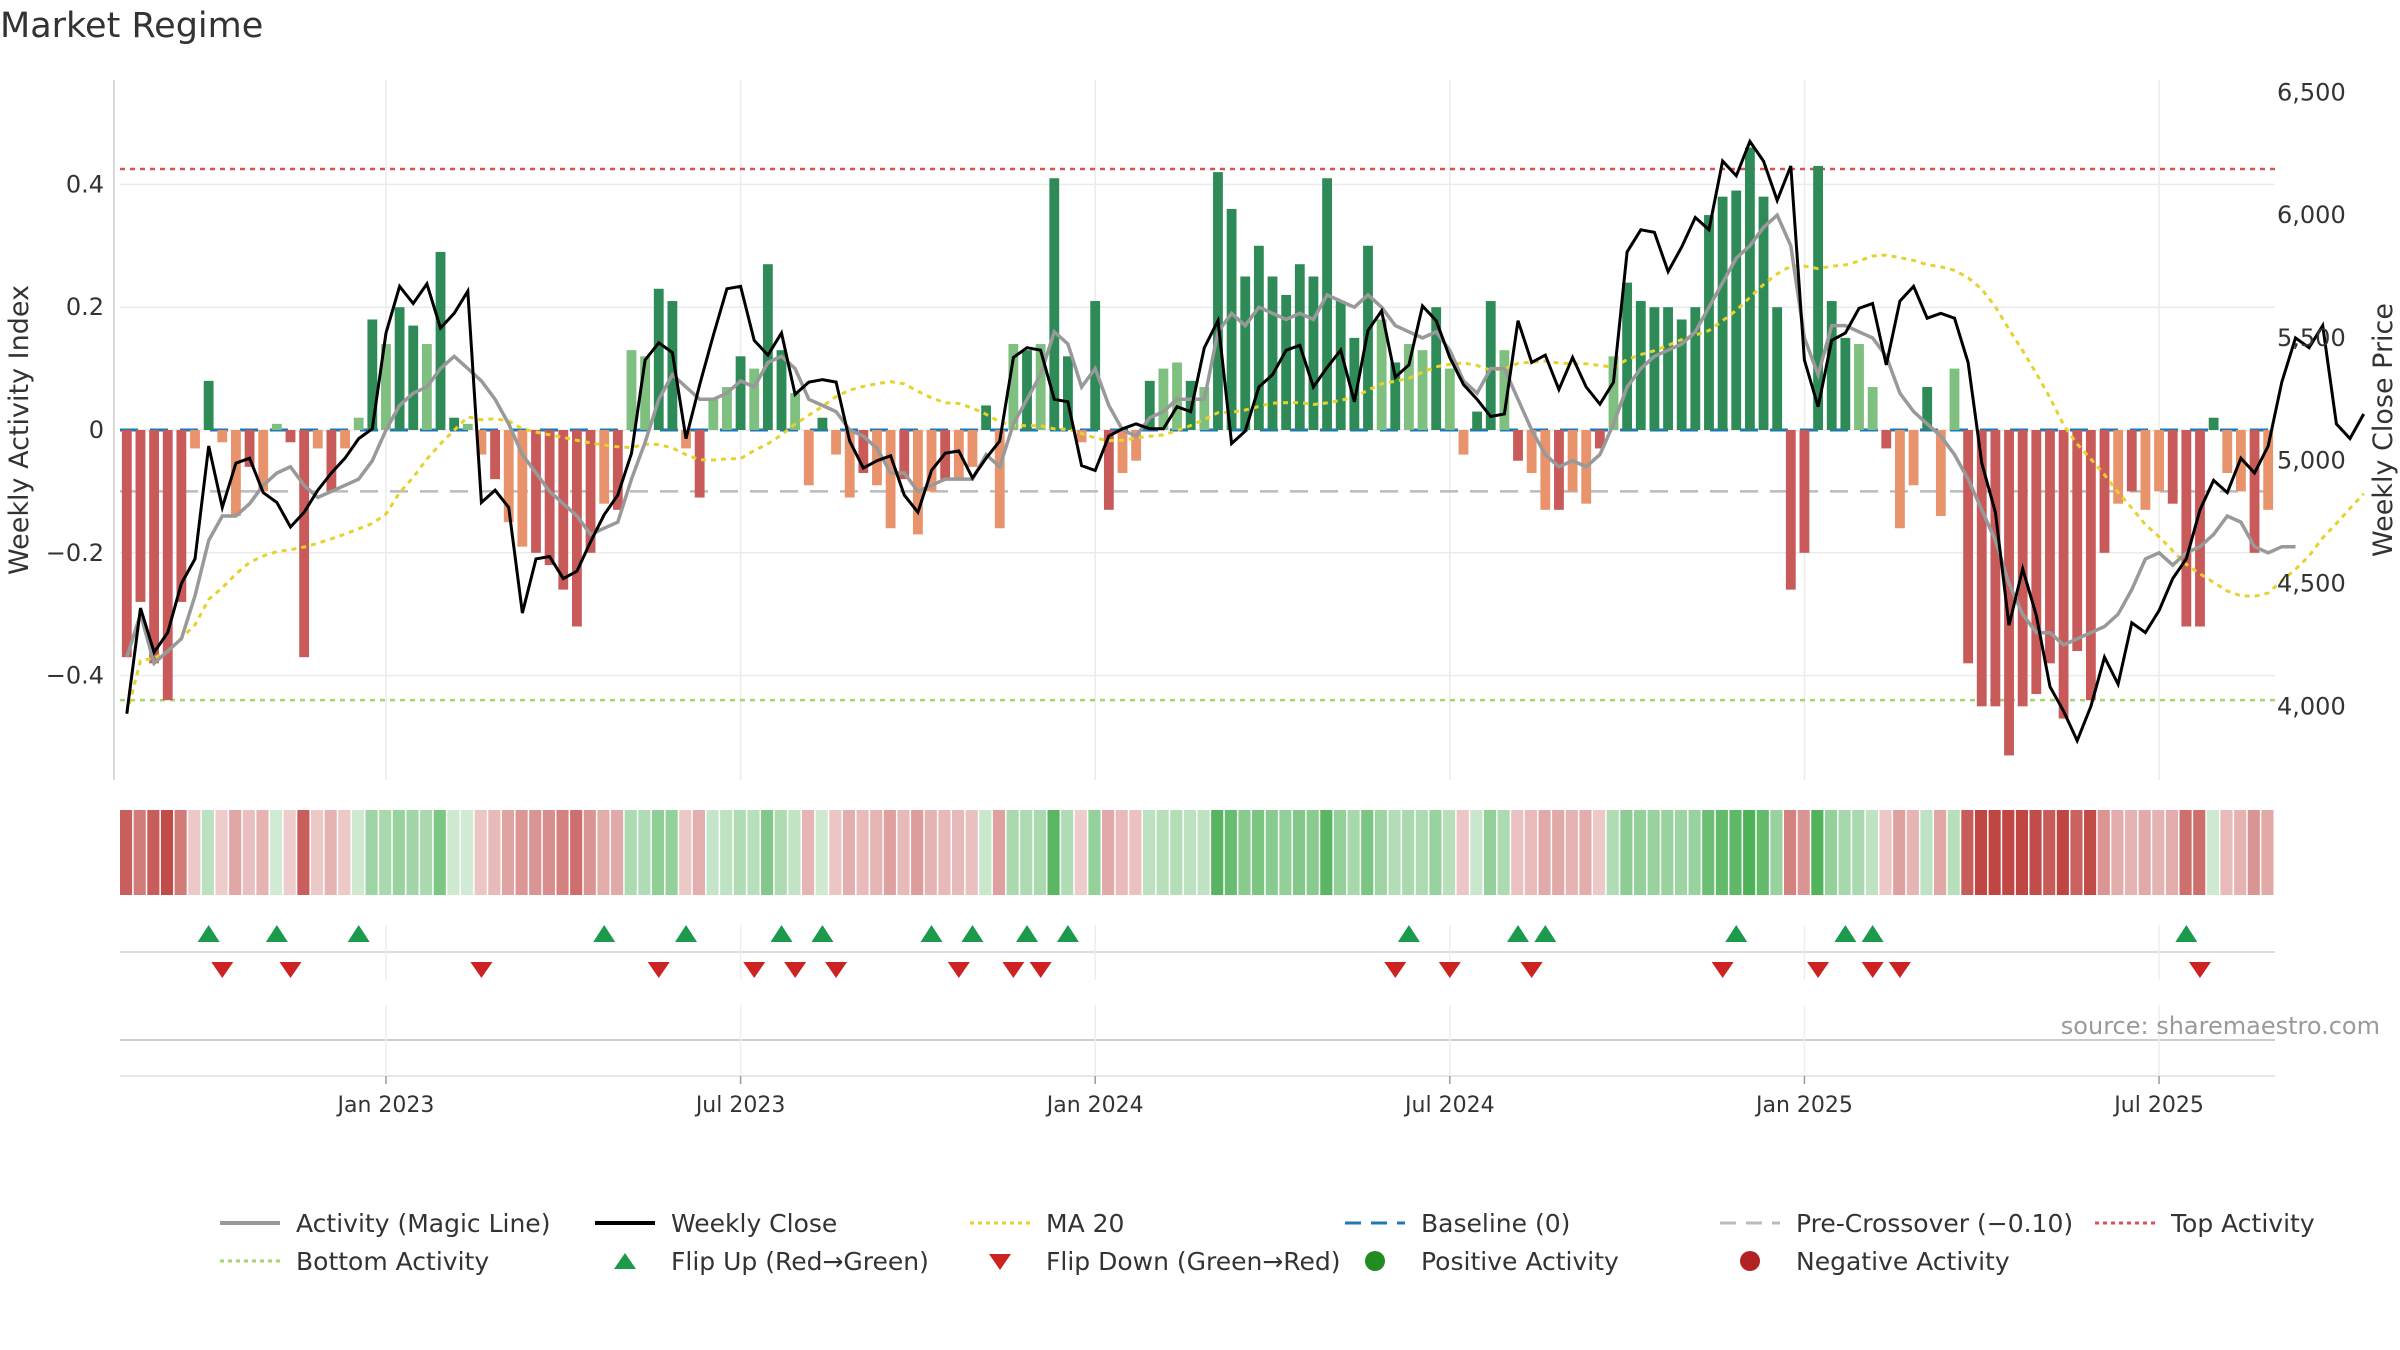 The width and height of the screenshot is (2400, 1350). I want to click on triangle-up-icon, so click(625, 1261).